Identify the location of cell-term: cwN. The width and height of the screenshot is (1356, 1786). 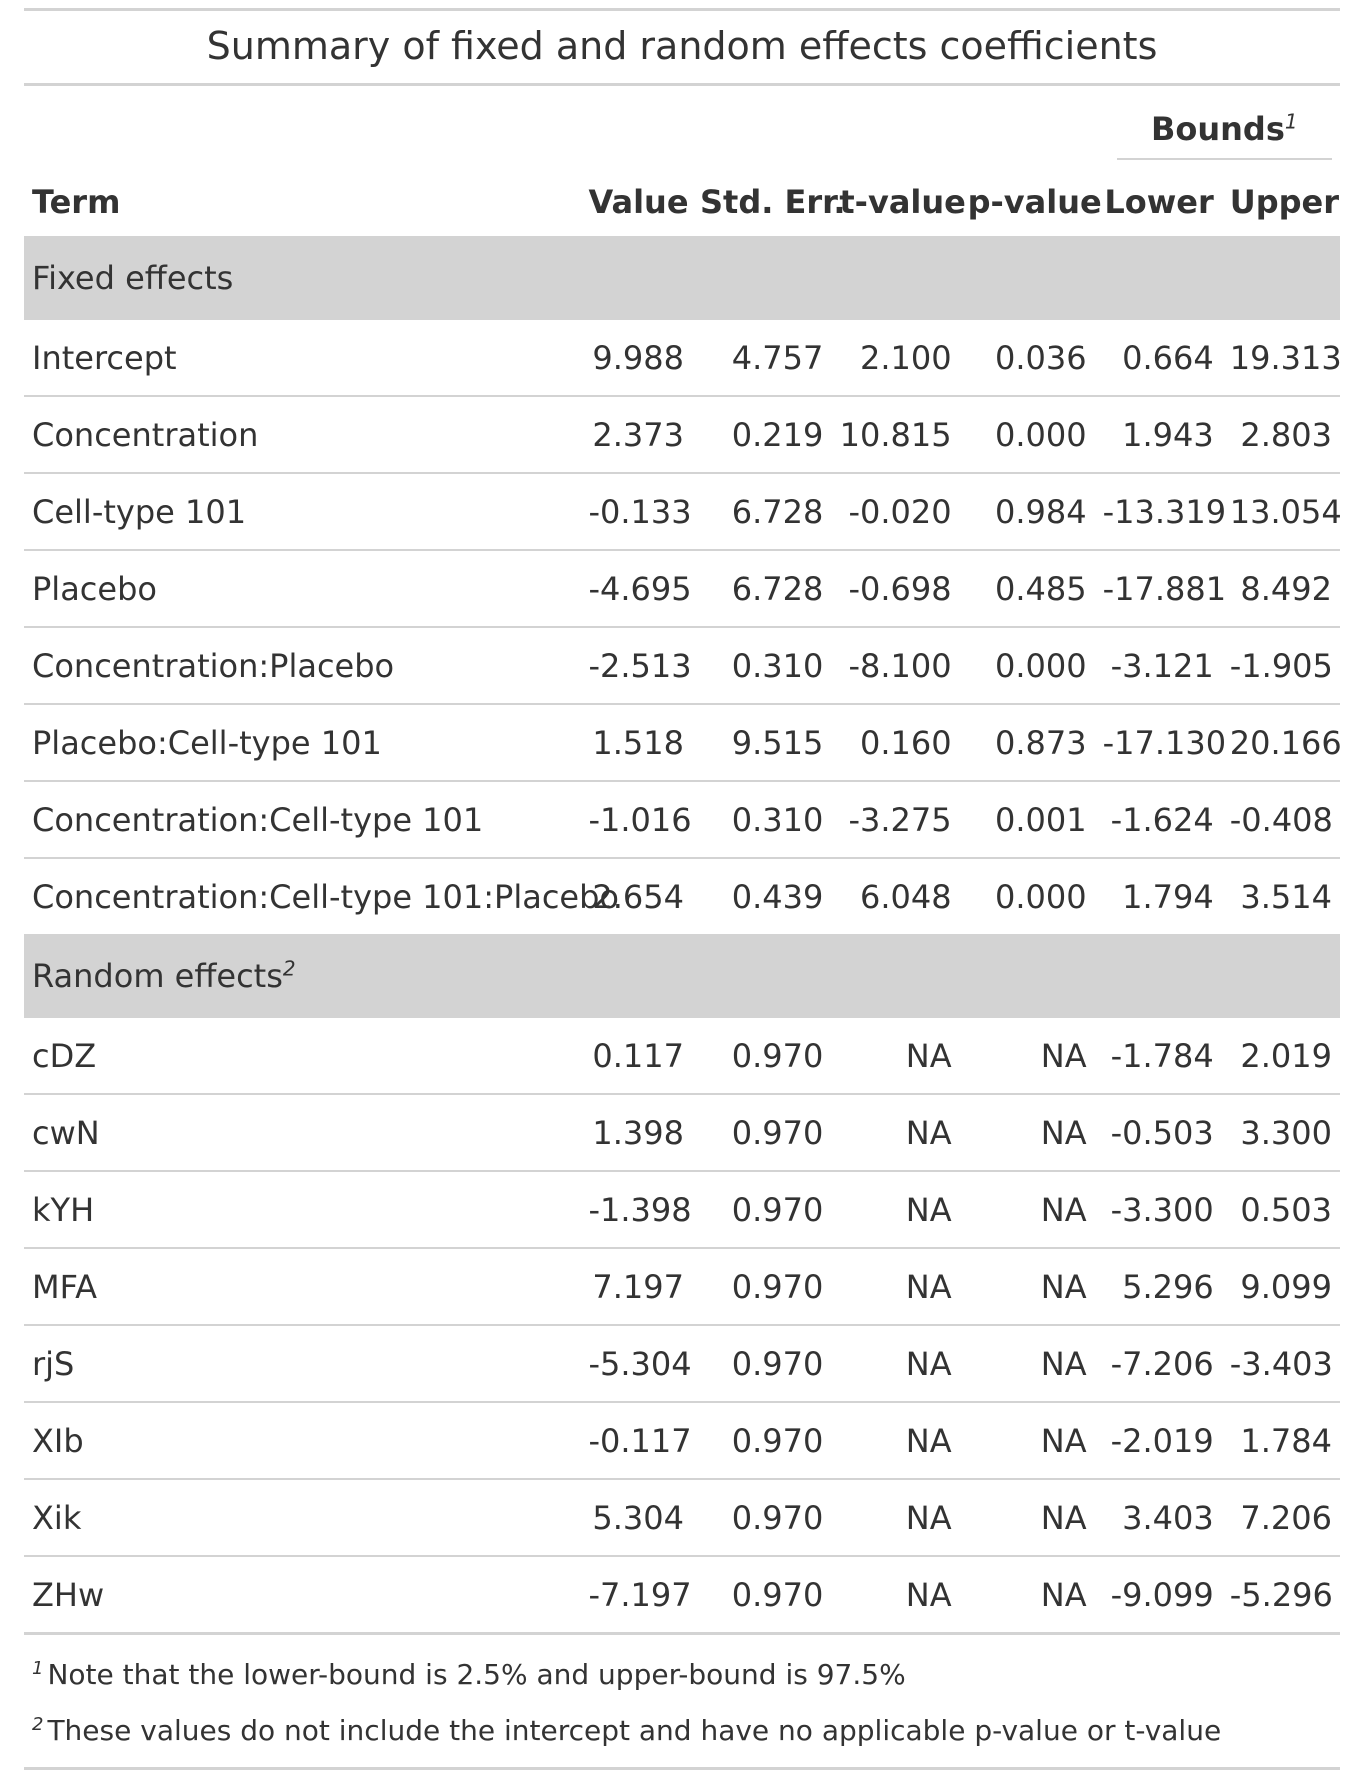
(302, 1132).